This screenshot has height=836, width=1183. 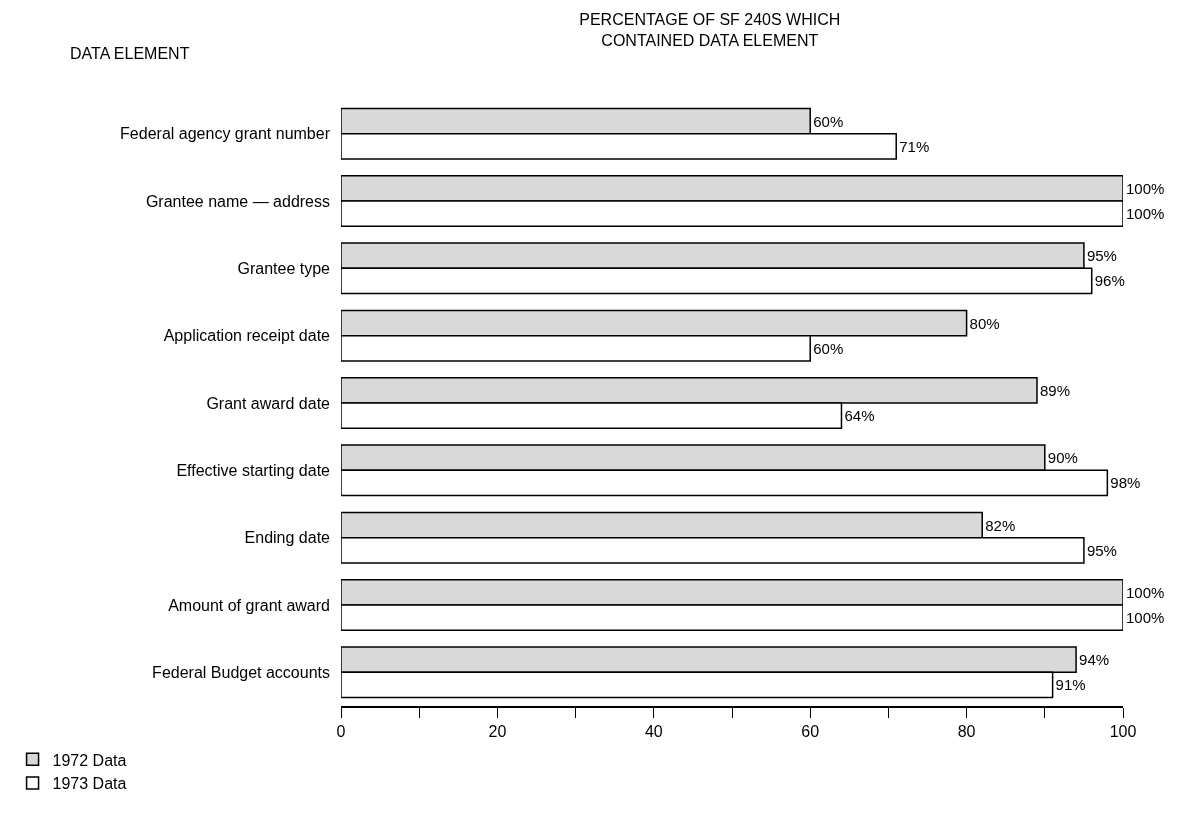 I want to click on x-tick-label: 100, so click(x=1123, y=731).